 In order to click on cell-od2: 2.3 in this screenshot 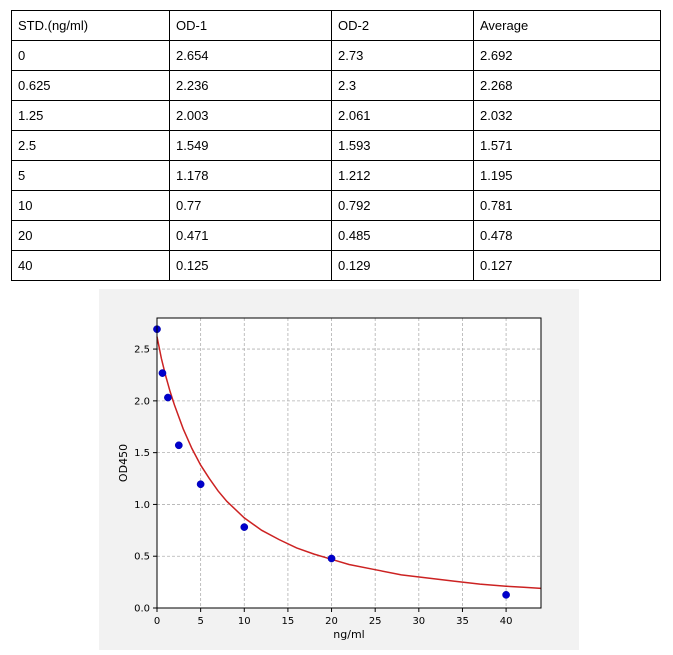, I will do `click(402, 85)`.